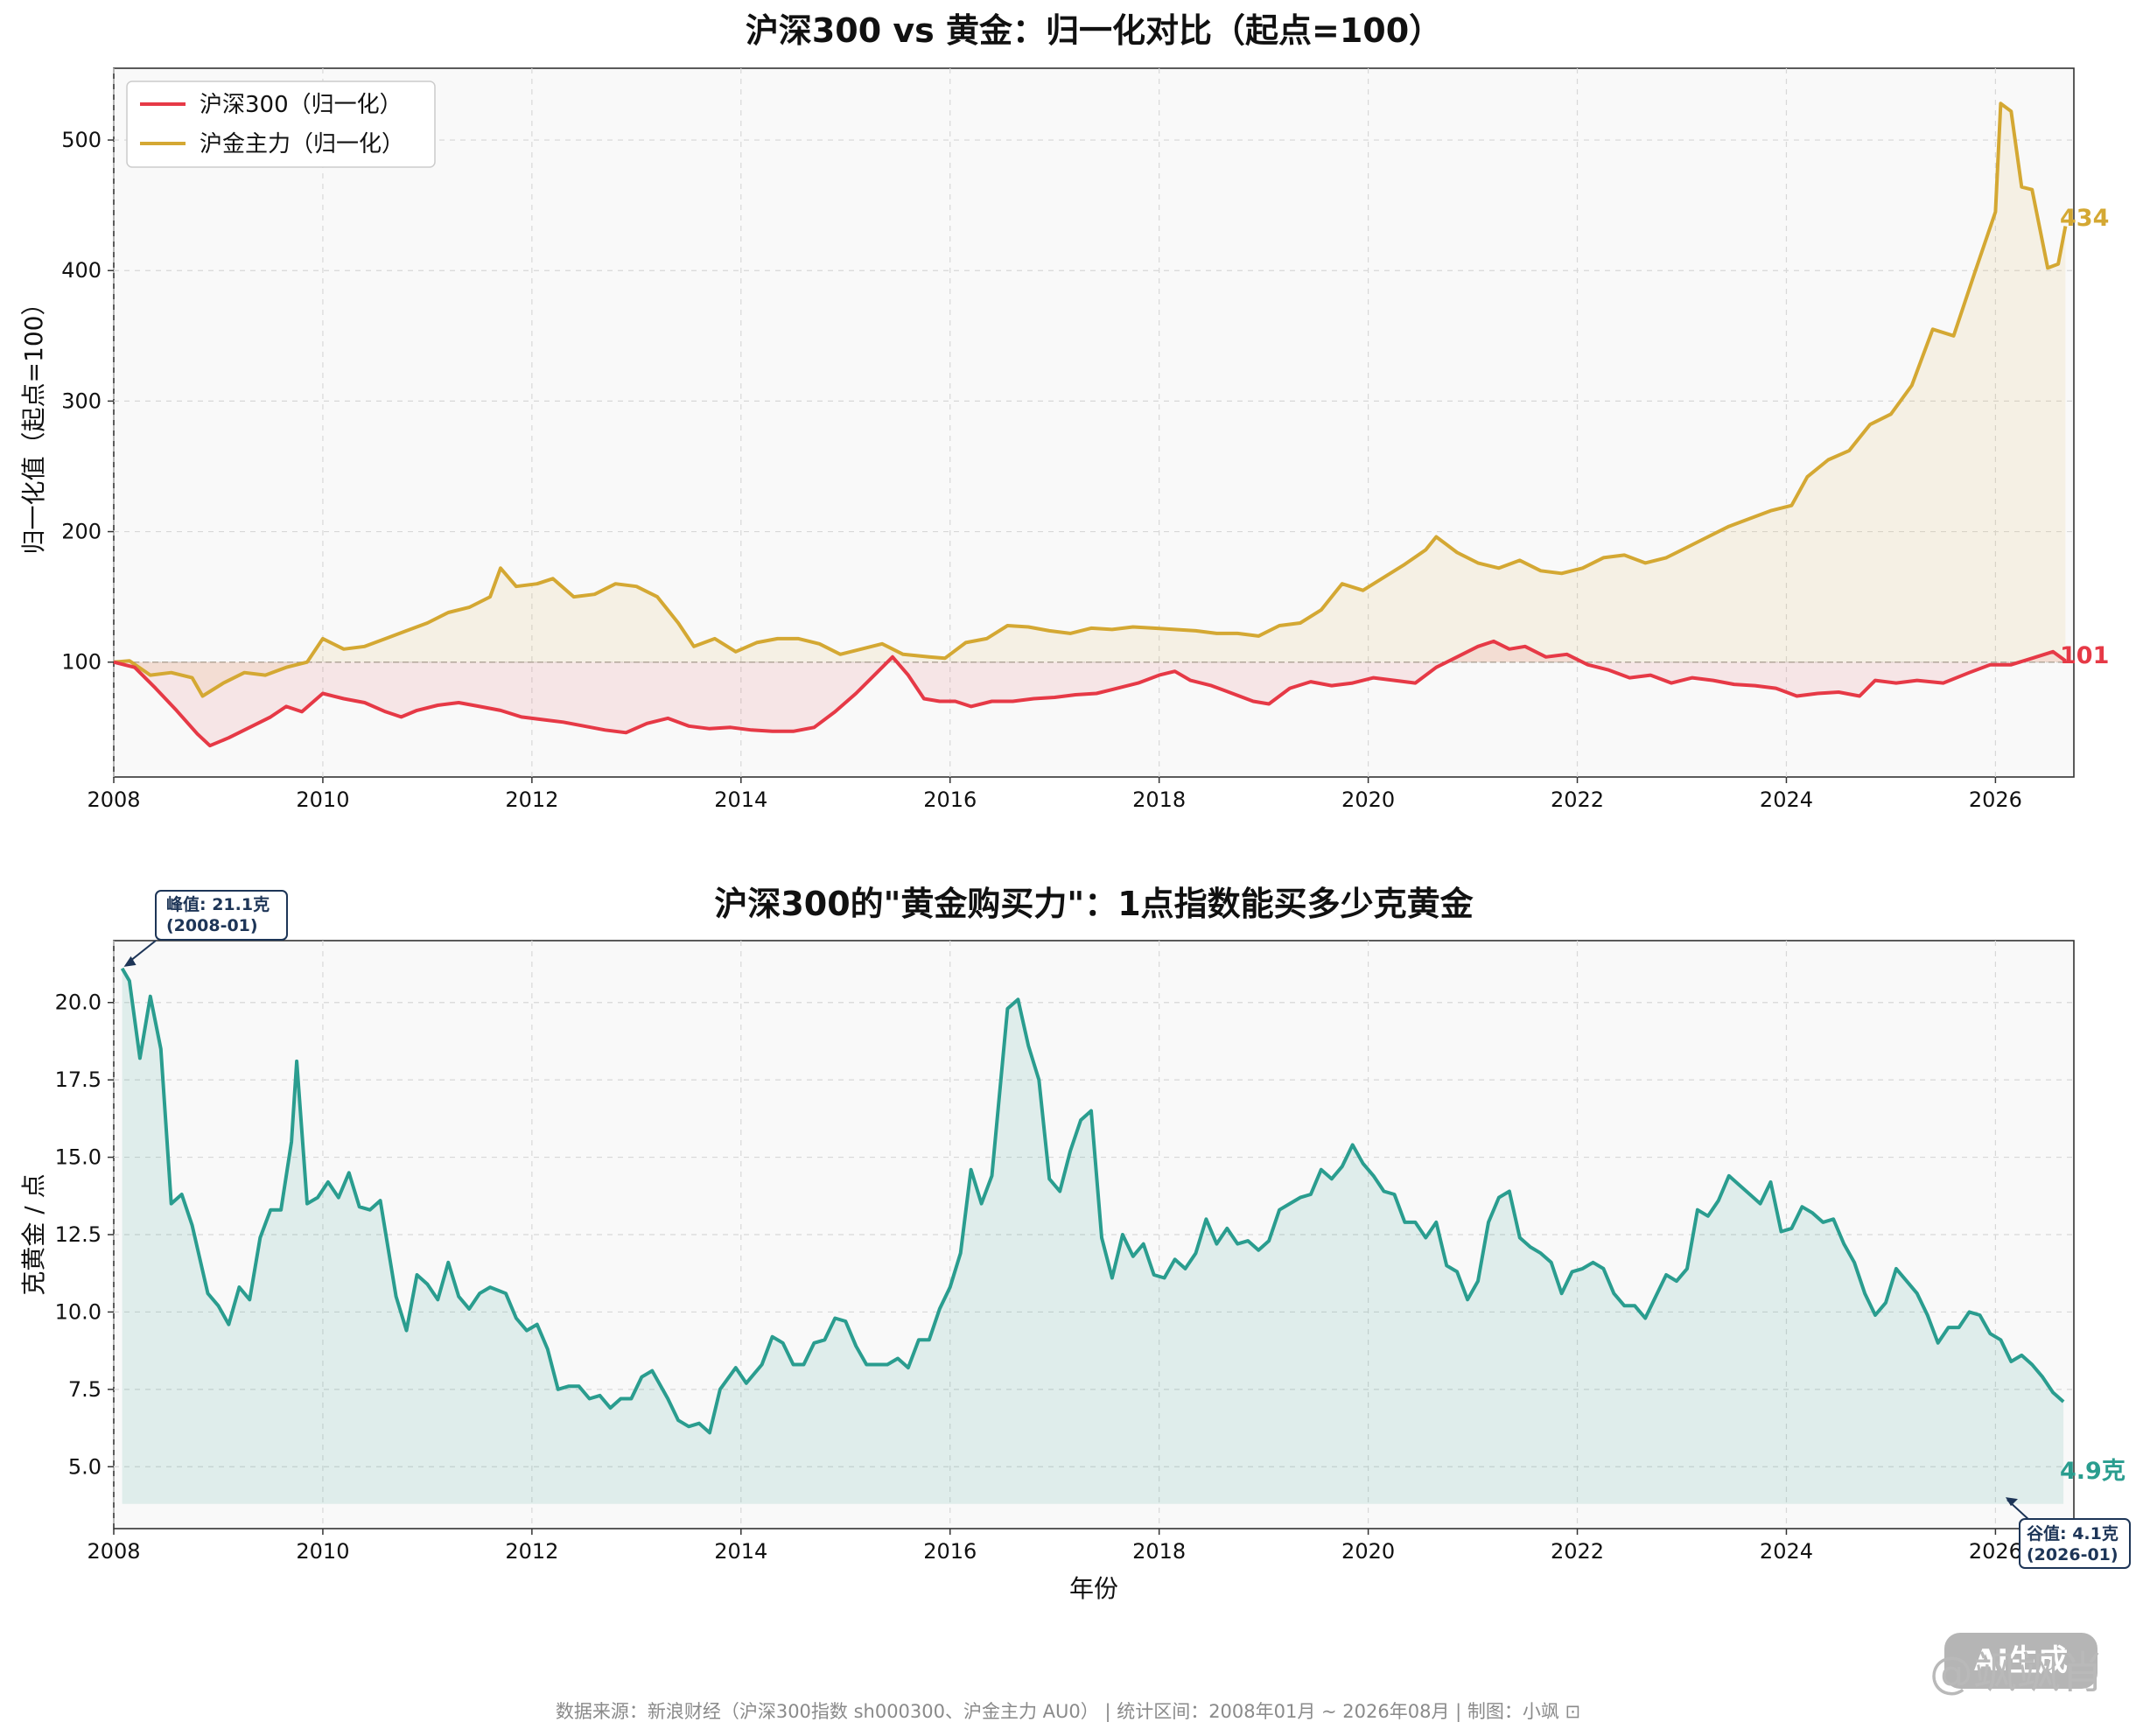  What do you see at coordinates (1995, 800) in the screenshot?
I see `chart1-xtick-label-2026: 2026` at bounding box center [1995, 800].